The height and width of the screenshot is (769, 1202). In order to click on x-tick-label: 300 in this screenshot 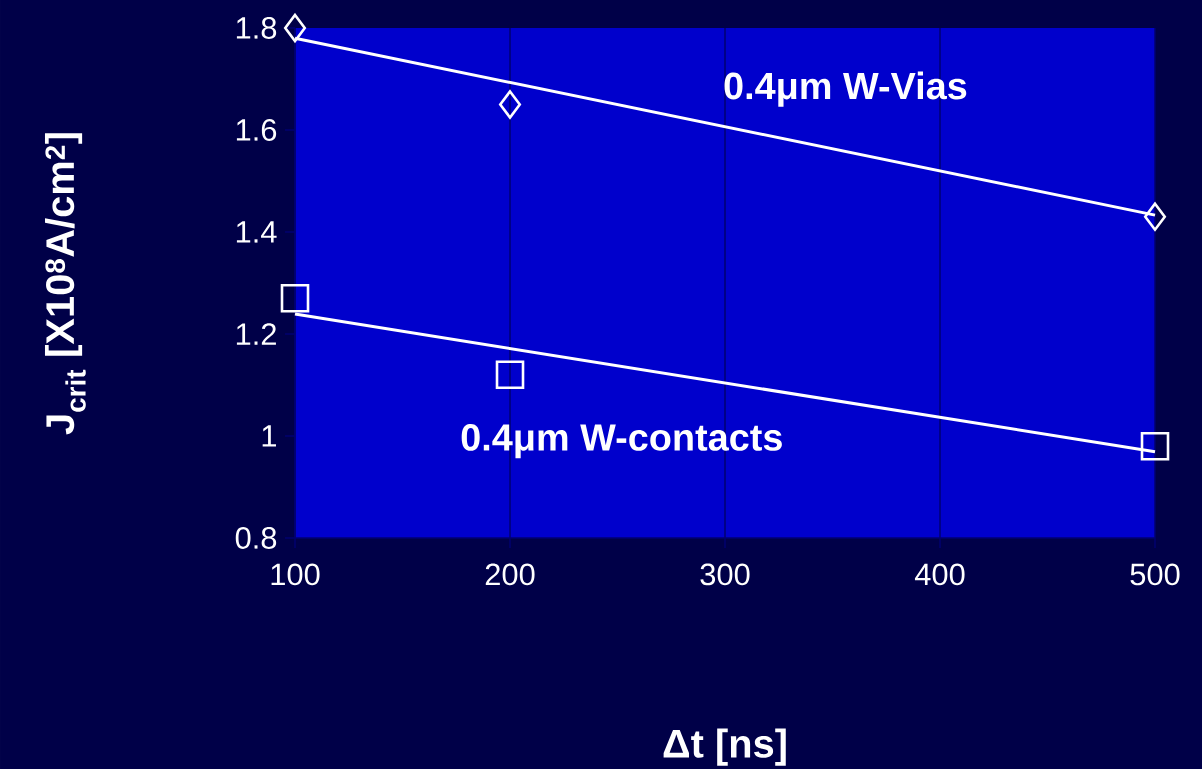, I will do `click(725, 574)`.